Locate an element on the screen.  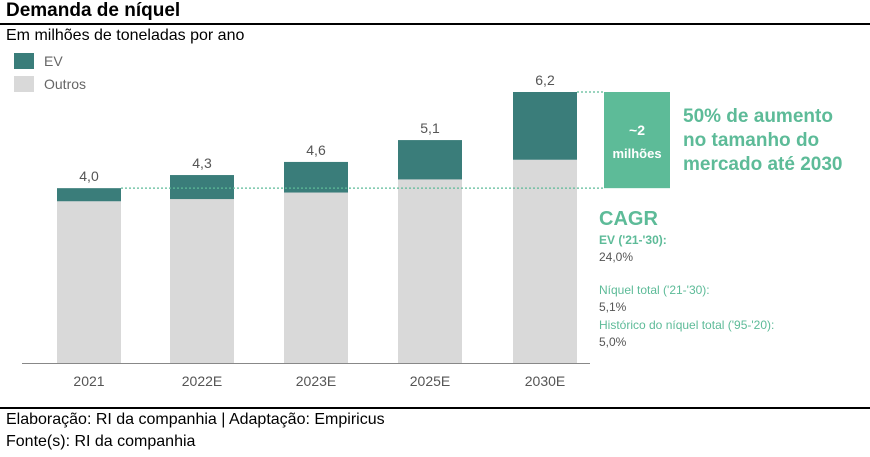
total-label-2025E: 5,1 is located at coordinates (430, 128).